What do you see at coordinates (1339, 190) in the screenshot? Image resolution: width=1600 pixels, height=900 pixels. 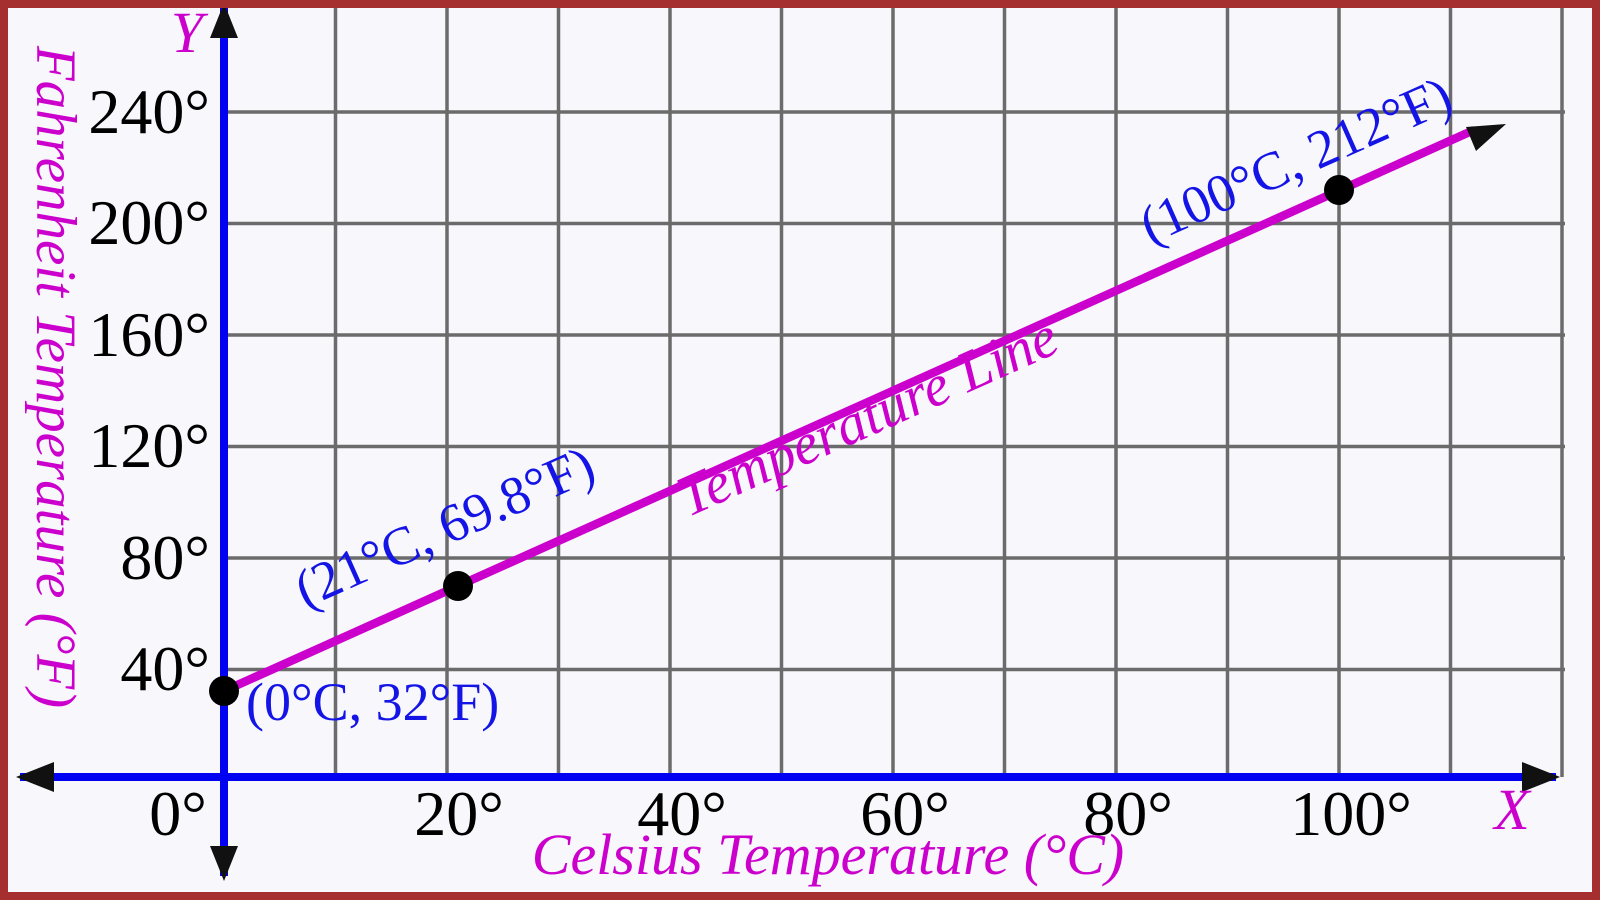 I see `point-boiling-dot` at bounding box center [1339, 190].